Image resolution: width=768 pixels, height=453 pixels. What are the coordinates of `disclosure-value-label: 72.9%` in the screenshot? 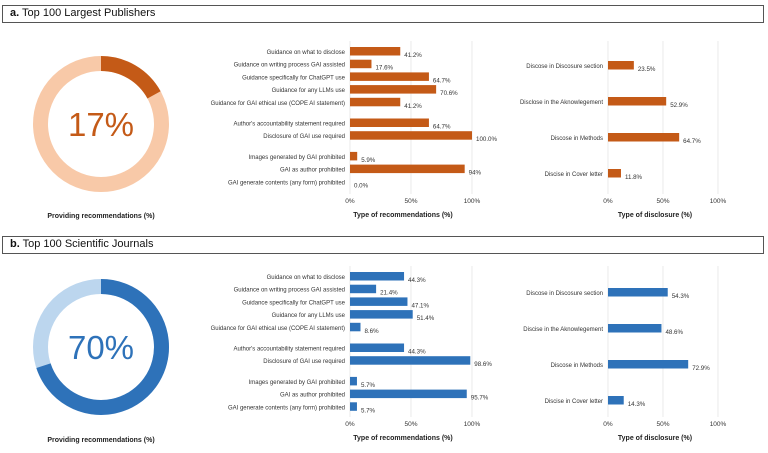 It's located at (701, 368).